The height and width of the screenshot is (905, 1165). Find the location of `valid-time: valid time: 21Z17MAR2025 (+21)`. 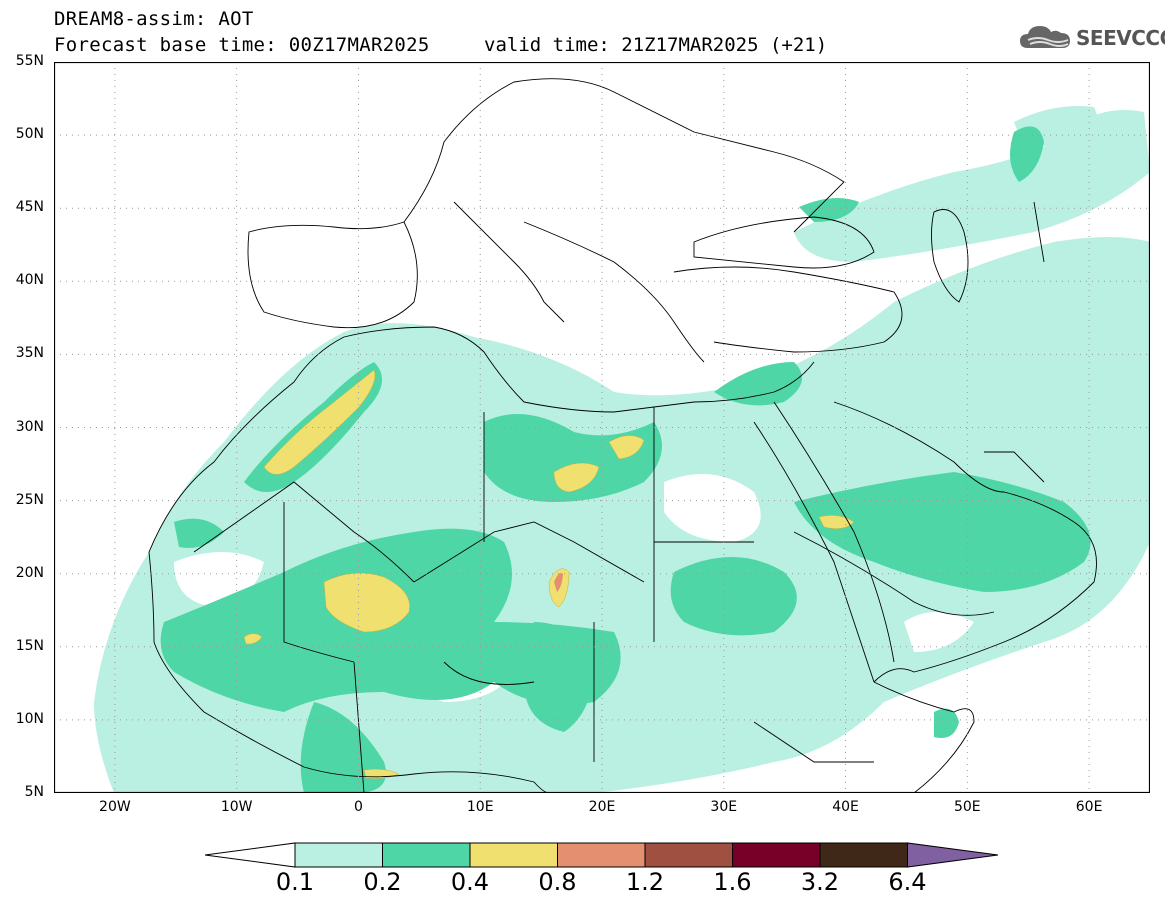

valid-time: valid time: 21Z17MAR2025 (+21) is located at coordinates (656, 45).